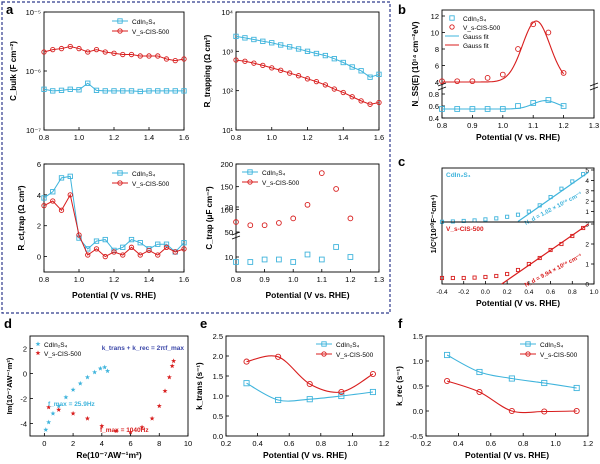 The width and height of the screenshot is (600, 464). What do you see at coordinates (576, 411) in the screenshot?
I see `f-data-point` at bounding box center [576, 411].